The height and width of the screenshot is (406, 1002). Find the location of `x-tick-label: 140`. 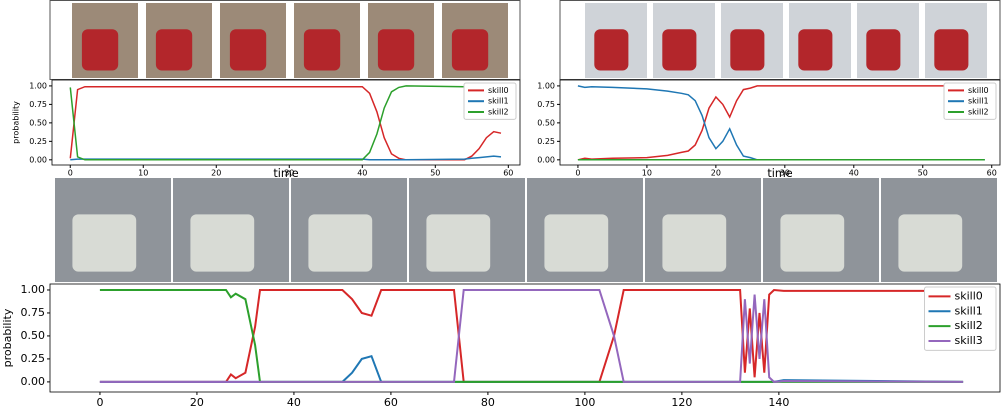

x-tick-label: 140 is located at coordinates (778, 401).